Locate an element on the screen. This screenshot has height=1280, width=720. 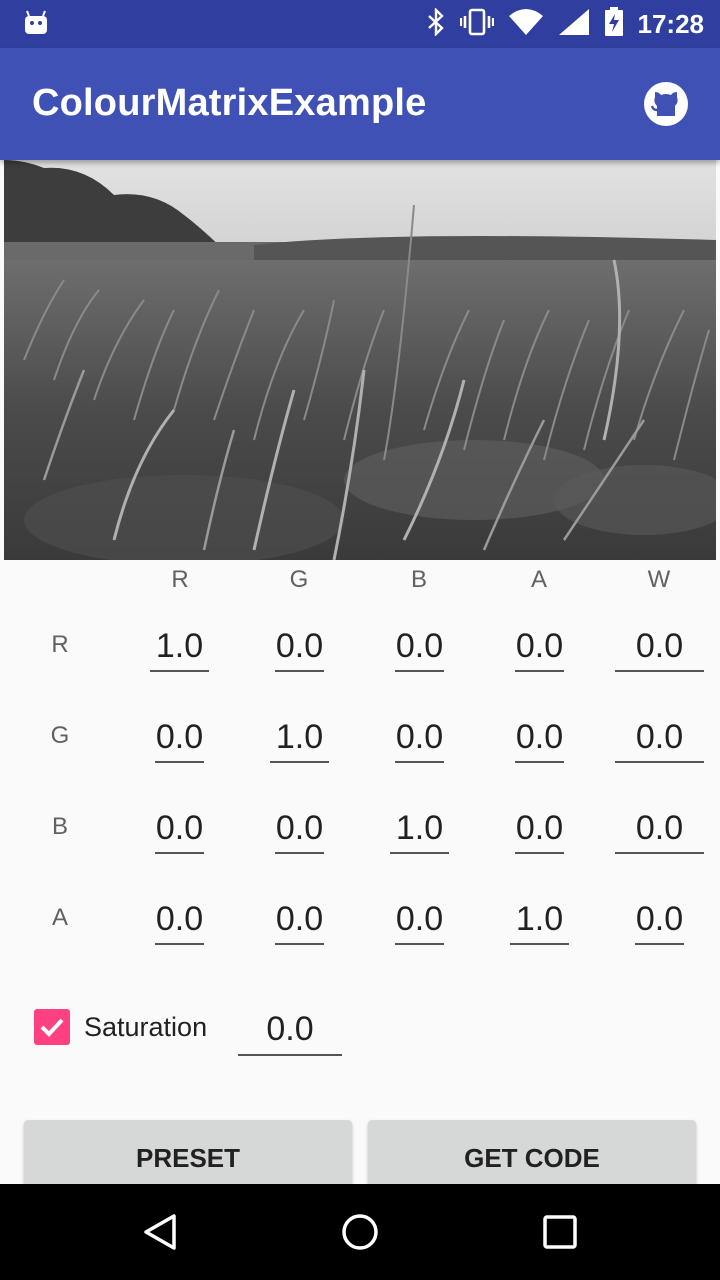
signal-icon is located at coordinates (574, 24).